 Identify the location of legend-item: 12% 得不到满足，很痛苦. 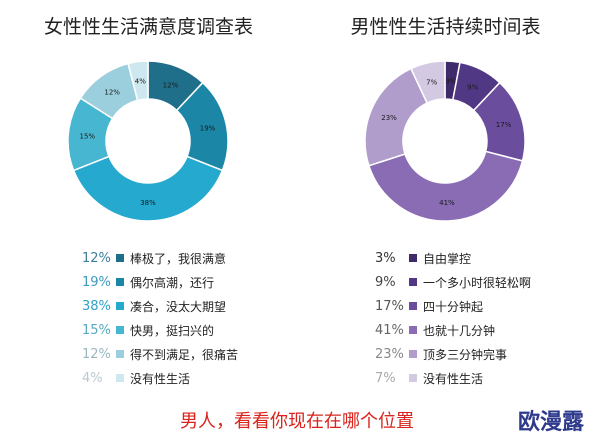
(160, 354).